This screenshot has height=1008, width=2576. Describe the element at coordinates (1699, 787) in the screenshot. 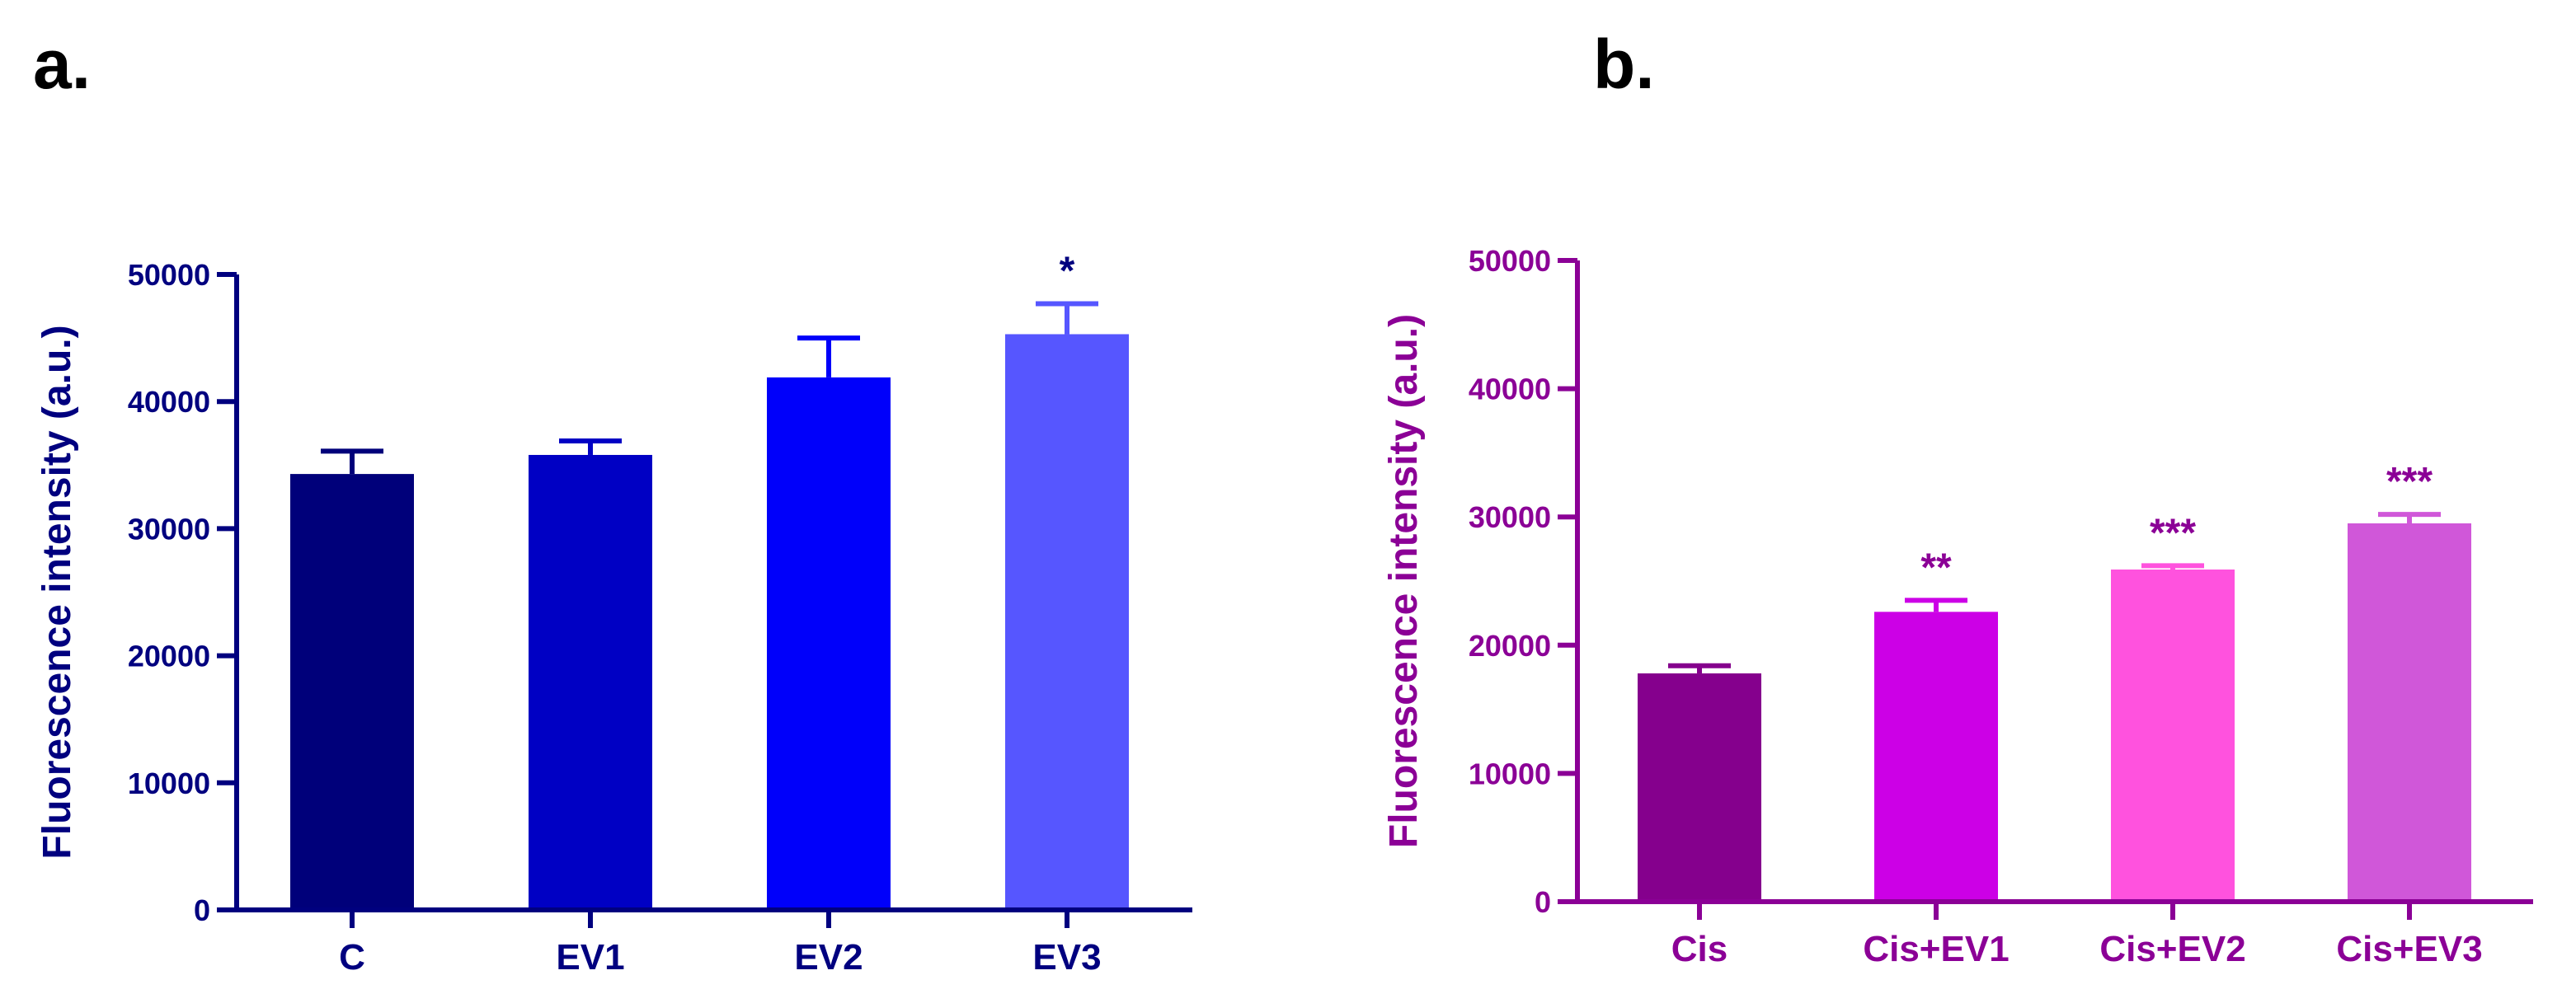

I see `bar-cis` at that location.